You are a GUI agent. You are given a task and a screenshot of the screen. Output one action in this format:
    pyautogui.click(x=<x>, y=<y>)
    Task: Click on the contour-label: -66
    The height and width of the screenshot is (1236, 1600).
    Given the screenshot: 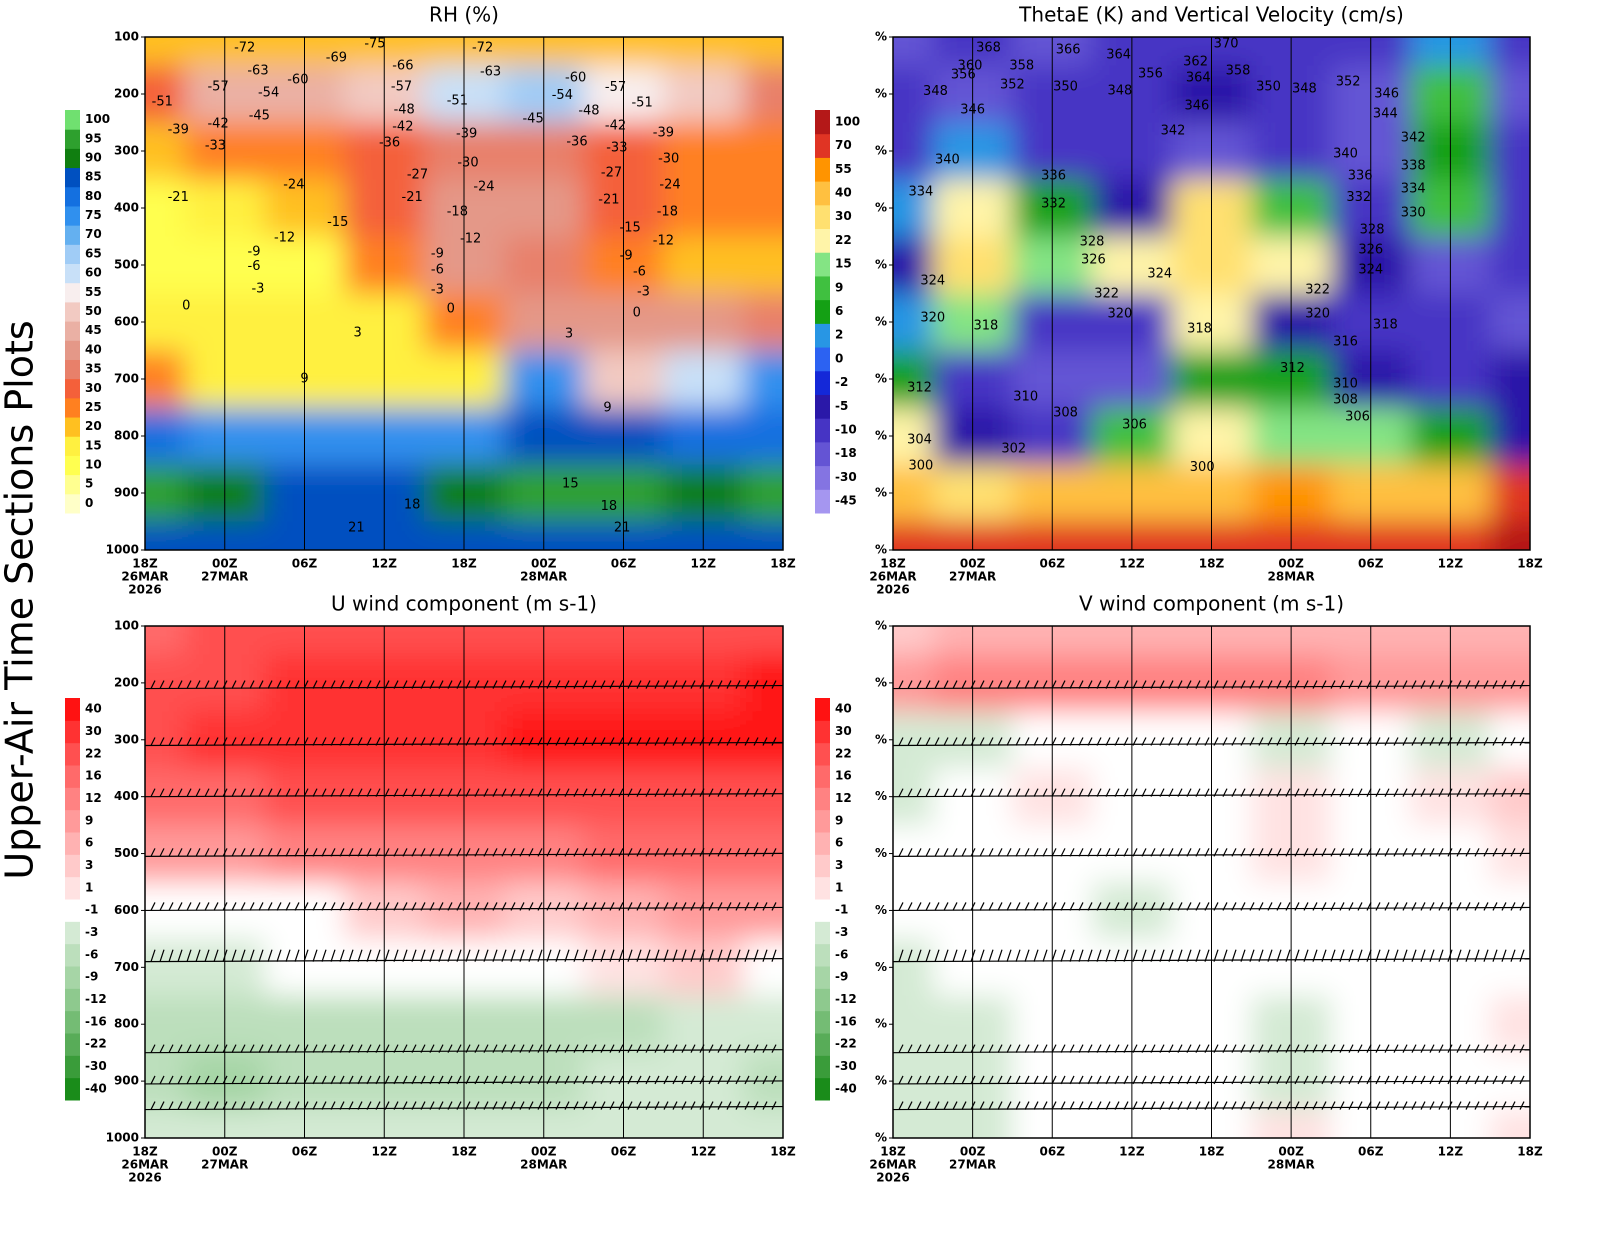 What is the action you would take?
    pyautogui.click(x=402, y=66)
    